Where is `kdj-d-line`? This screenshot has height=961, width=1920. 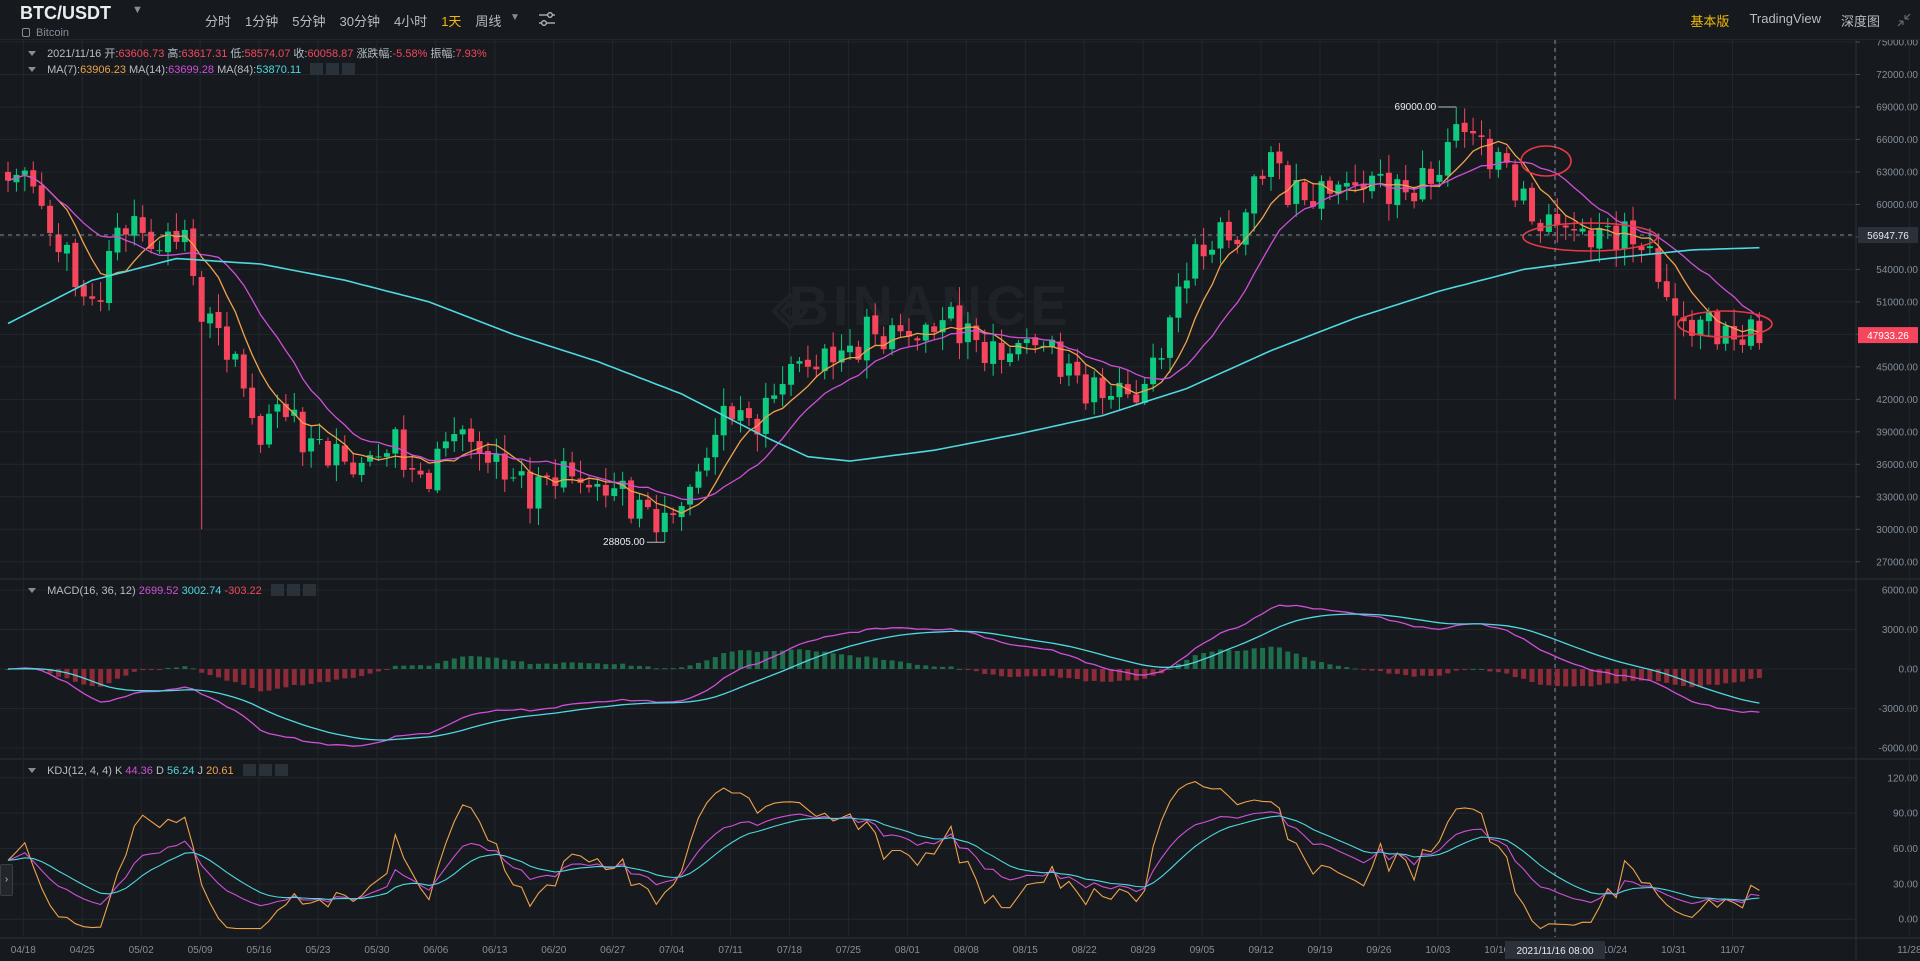
kdj-d-line is located at coordinates (883, 858).